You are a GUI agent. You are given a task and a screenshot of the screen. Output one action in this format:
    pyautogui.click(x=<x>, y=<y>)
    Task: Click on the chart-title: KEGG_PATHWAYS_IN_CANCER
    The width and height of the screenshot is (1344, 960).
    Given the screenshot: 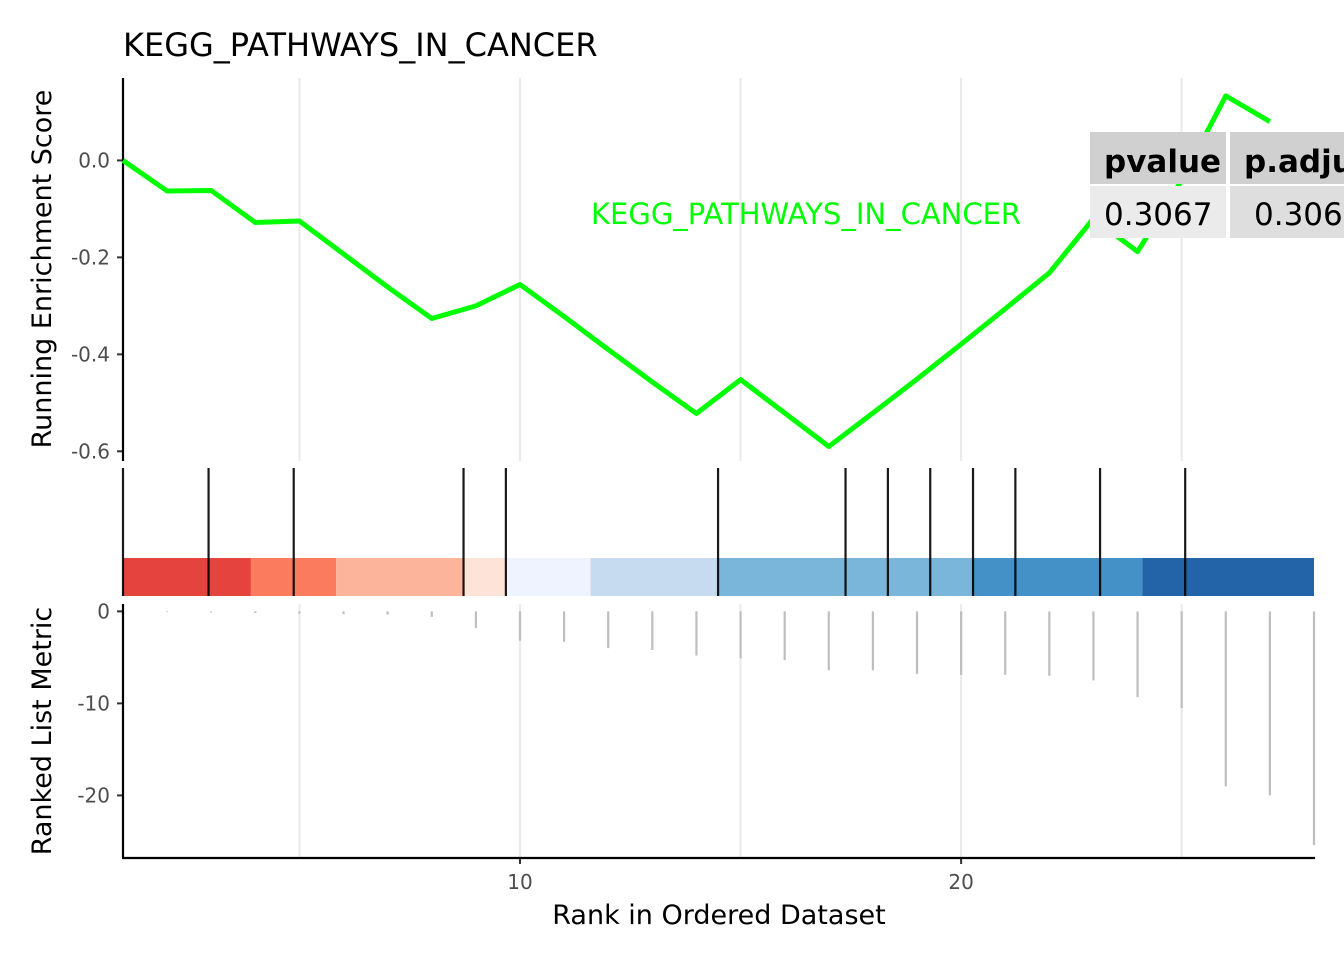 What is the action you would take?
    pyautogui.click(x=360, y=45)
    